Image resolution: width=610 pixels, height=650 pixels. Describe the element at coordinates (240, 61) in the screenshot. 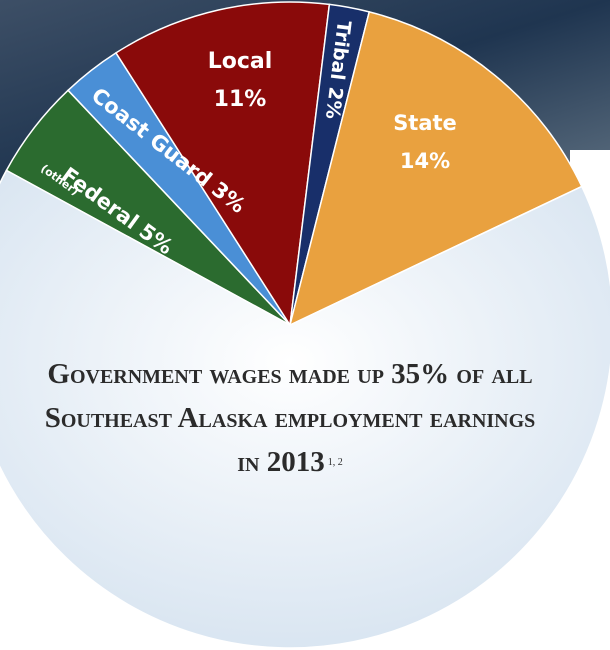

I see `slice-label: Local` at that location.